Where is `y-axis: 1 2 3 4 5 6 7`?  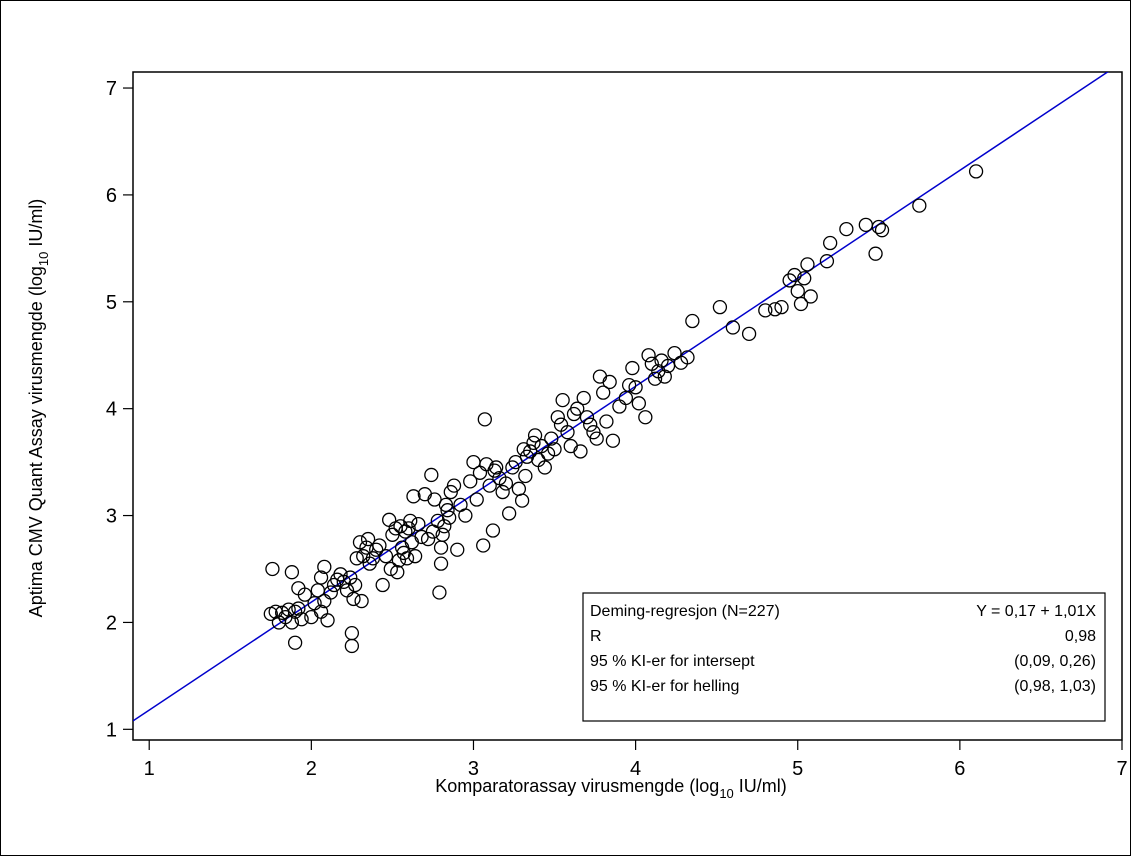 y-axis: 1 2 3 4 5 6 7 is located at coordinates (119, 409).